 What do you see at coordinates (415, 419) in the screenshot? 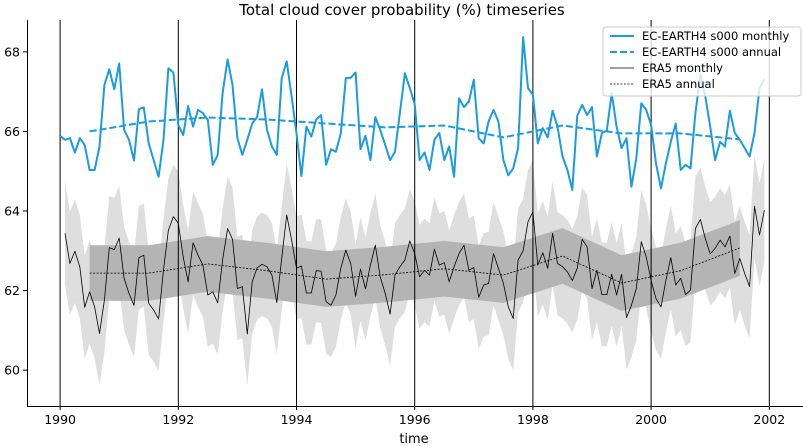
I see `x-tick-label: 1996` at bounding box center [415, 419].